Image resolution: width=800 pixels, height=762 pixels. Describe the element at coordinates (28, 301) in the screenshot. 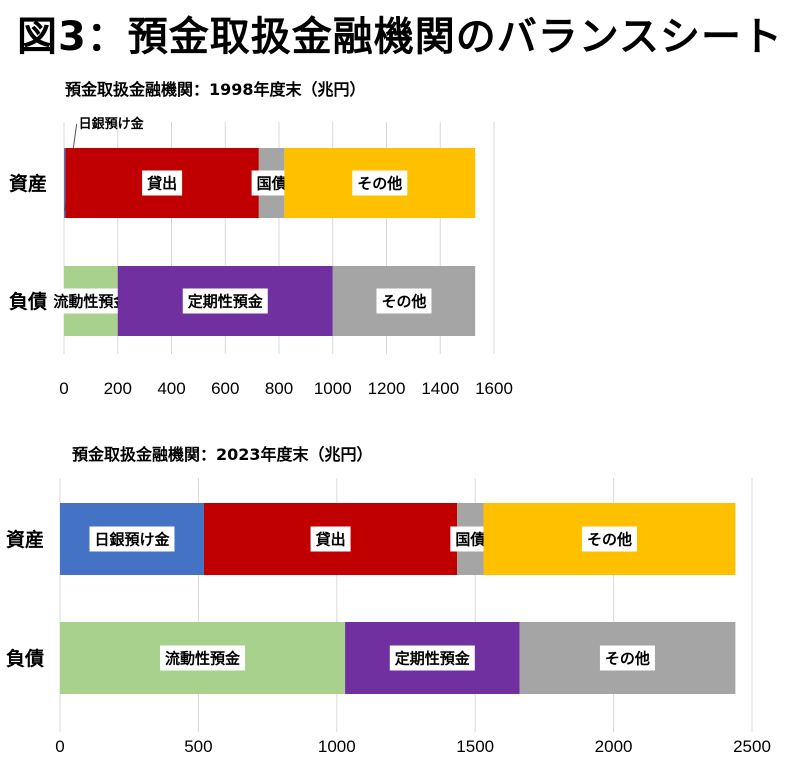

I see `chart-1-category-label: 負債` at that location.